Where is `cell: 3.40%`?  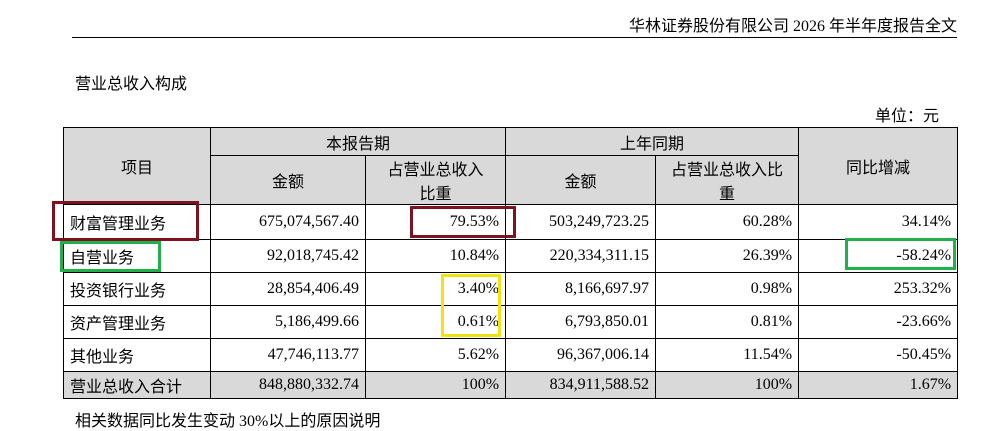 cell: 3.40% is located at coordinates (435, 289).